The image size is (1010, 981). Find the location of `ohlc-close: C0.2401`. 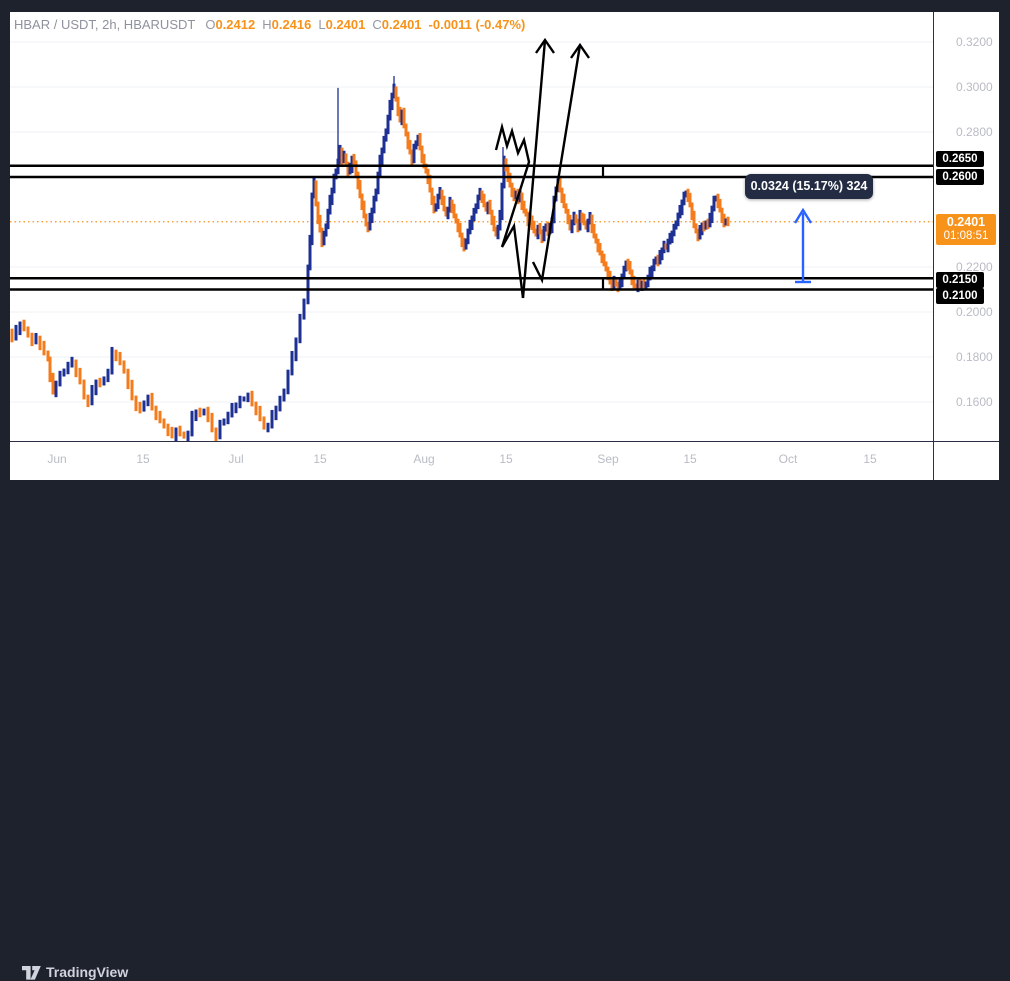

ohlc-close: C0.2401 is located at coordinates (397, 24).